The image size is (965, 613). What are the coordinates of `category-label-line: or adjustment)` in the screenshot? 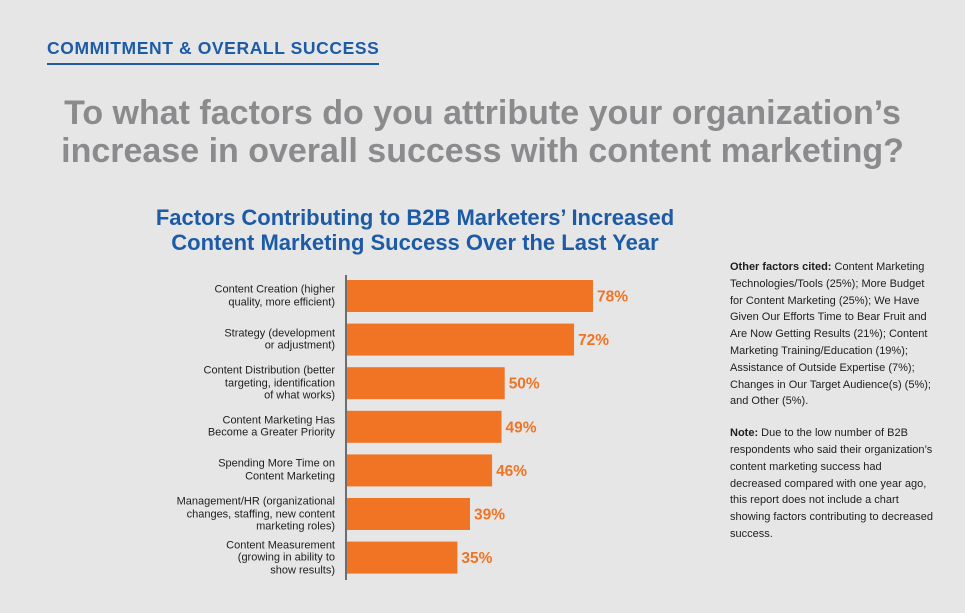 It's located at (299, 345).